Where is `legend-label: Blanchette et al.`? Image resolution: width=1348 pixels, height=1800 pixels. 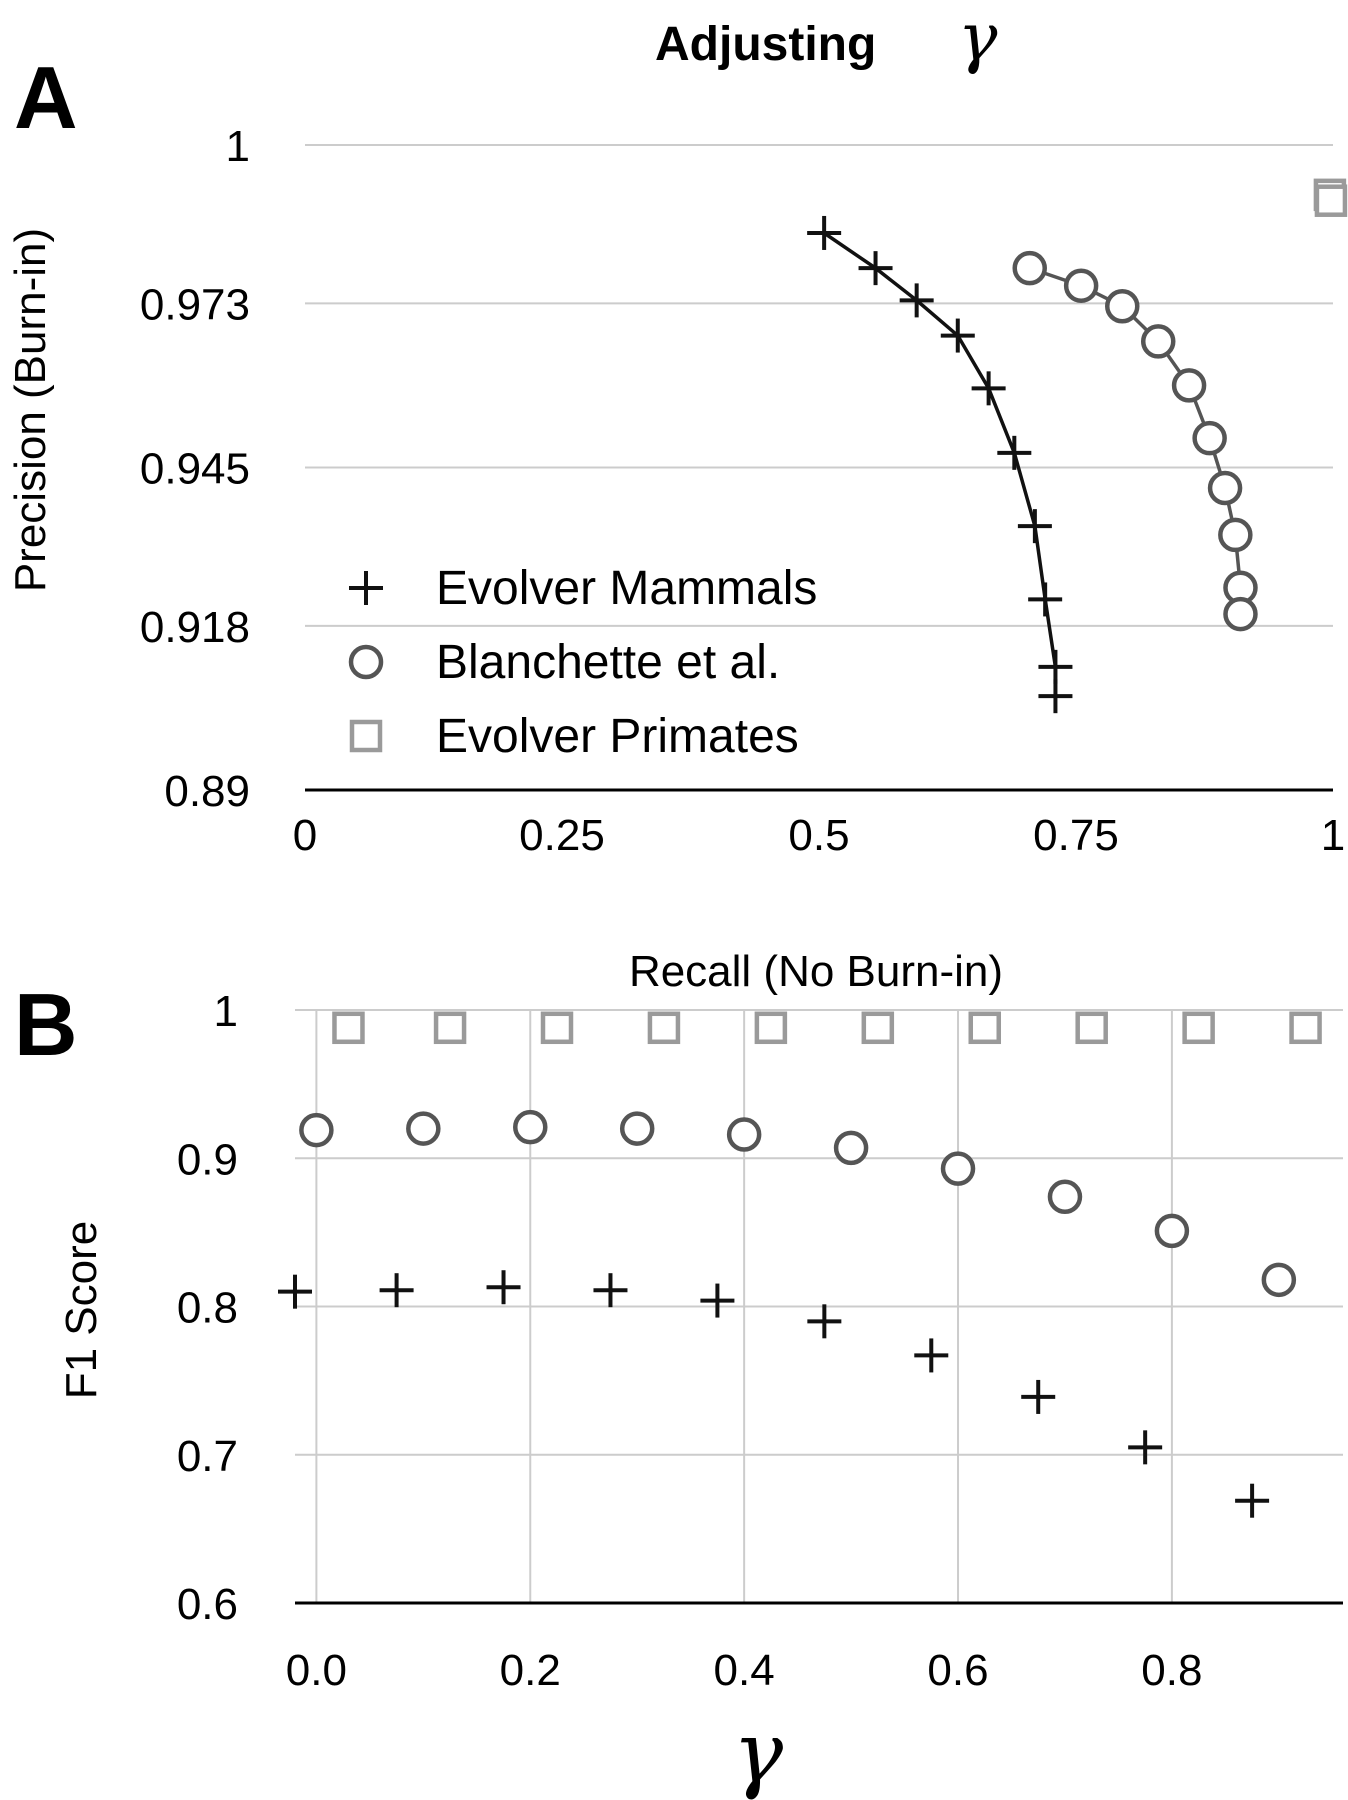 legend-label: Blanchette et al. is located at coordinates (608, 662).